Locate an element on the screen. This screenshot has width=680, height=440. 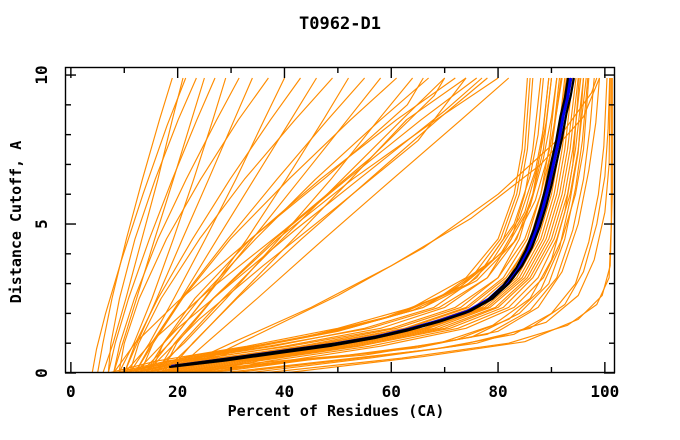
y-axis-label: Distance Cutoff, A is located at coordinates (16, 222).